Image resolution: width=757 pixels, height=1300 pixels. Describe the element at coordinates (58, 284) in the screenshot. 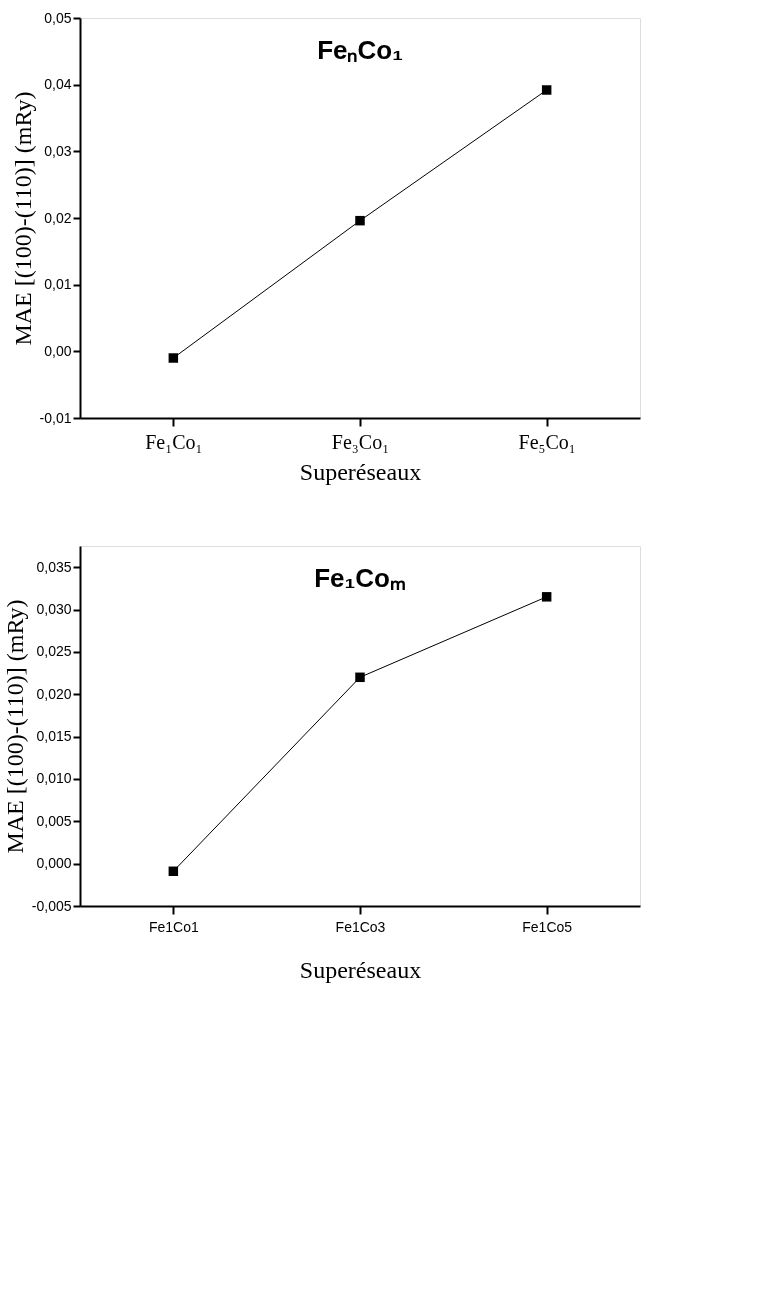

I see `y-tick-label: 0,01` at that location.